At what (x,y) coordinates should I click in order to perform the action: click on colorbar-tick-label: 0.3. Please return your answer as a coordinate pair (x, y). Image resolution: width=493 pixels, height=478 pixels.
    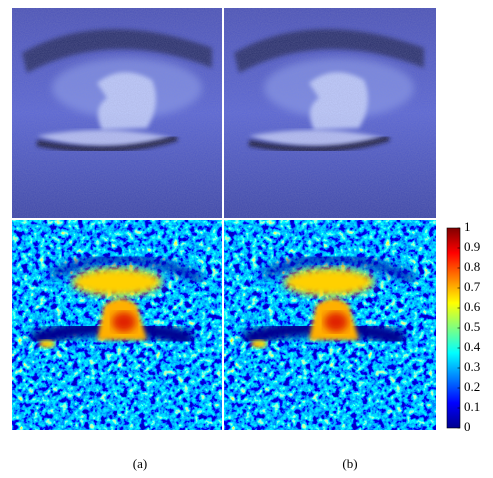
    Looking at the image, I should click on (472, 366).